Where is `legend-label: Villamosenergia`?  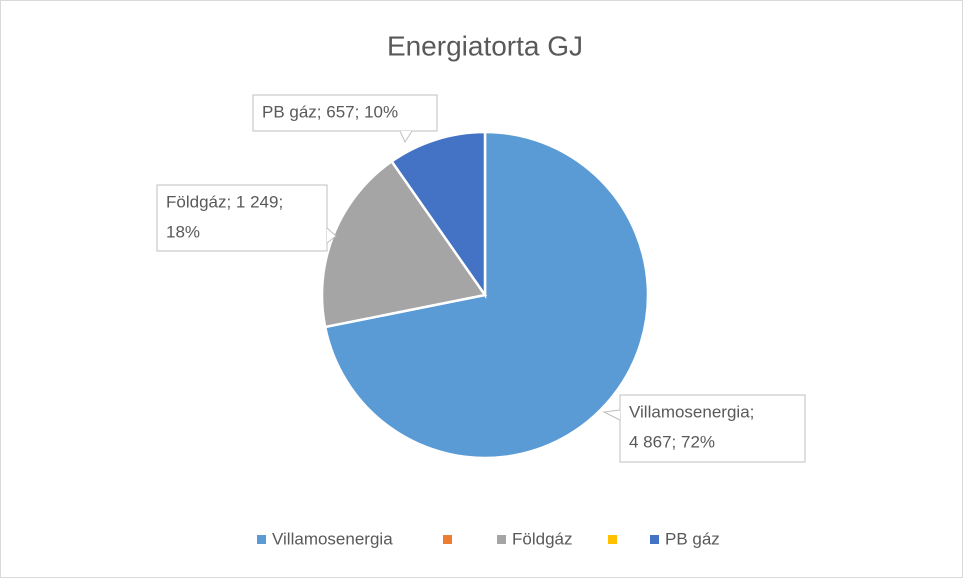 legend-label: Villamosenergia is located at coordinates (332, 538).